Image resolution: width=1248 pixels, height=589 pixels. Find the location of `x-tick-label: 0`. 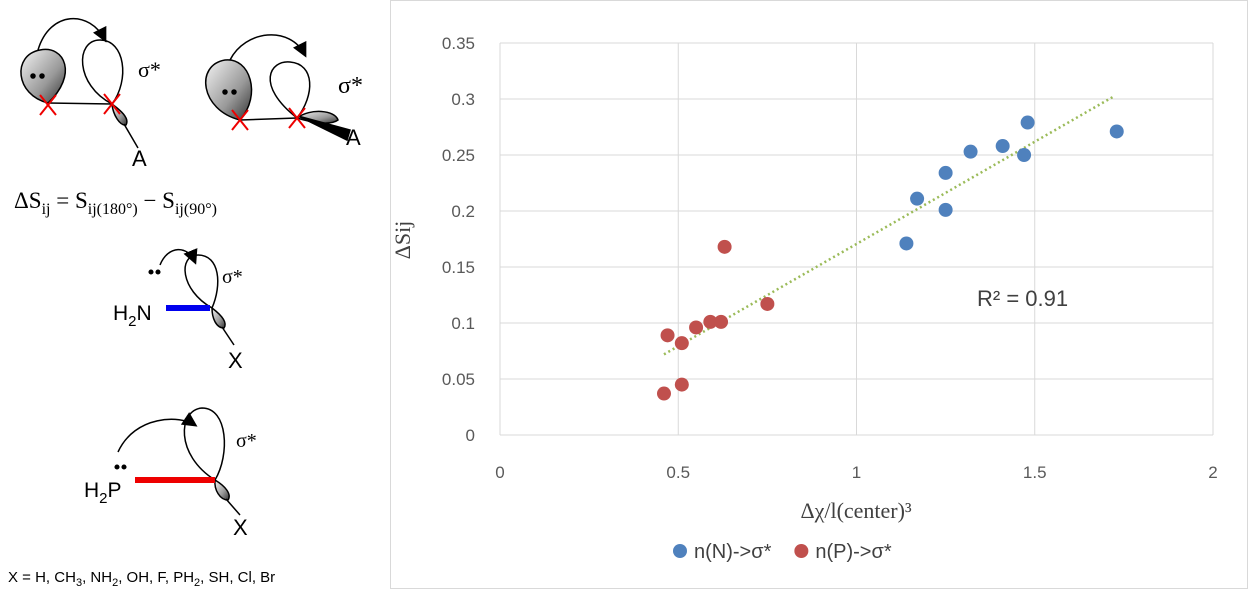

x-tick-label: 0 is located at coordinates (499, 472).